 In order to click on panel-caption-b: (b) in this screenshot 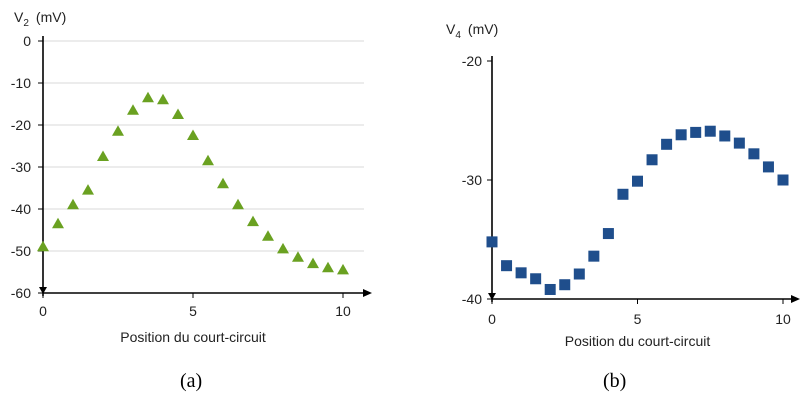, I will do `click(615, 381)`.